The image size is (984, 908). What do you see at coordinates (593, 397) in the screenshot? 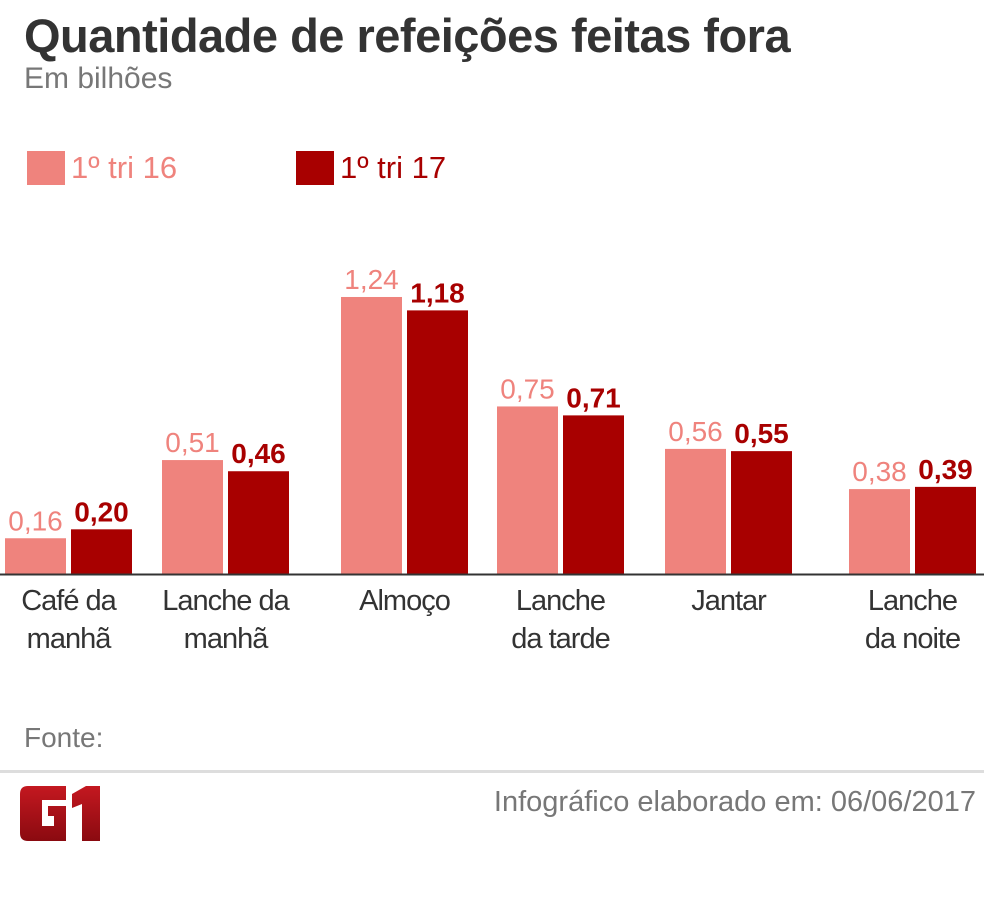
I see `data-label: 0,71` at bounding box center [593, 397].